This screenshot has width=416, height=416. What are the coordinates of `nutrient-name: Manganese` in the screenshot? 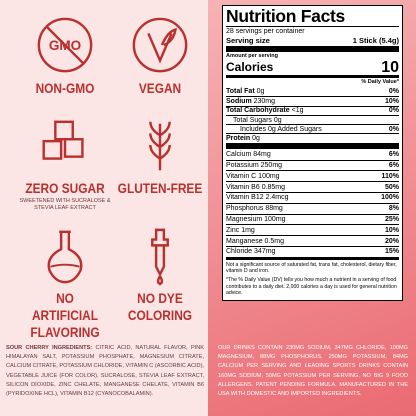 It's located at (244, 241).